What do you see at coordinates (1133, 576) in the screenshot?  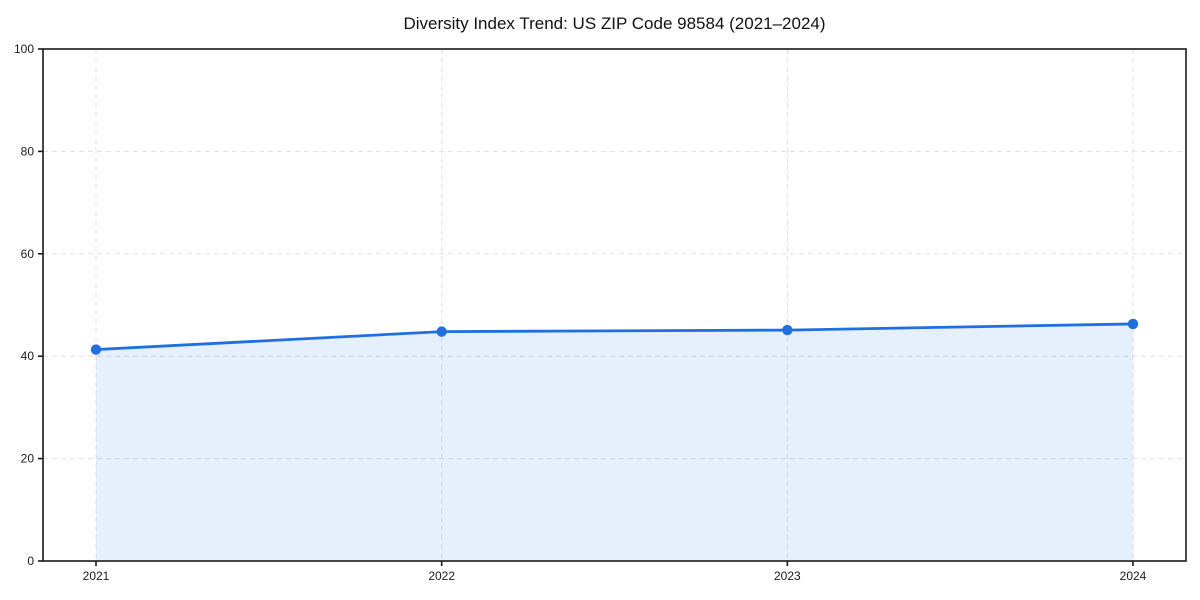 I see `x-tick-label: 2024` at bounding box center [1133, 576].